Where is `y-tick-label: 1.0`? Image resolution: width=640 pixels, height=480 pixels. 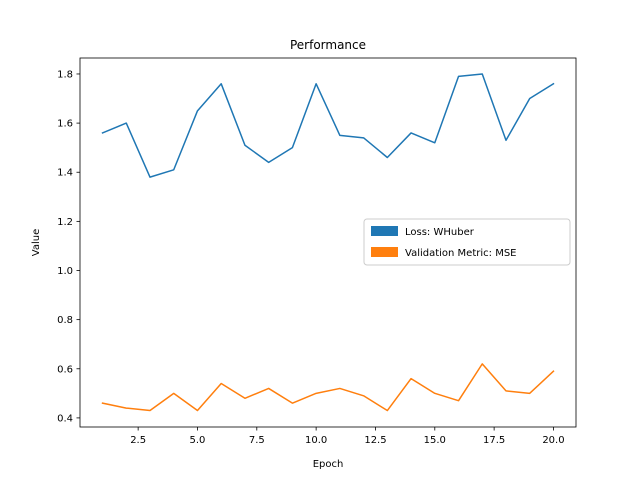
y-tick-label: 1.0 is located at coordinates (65, 271).